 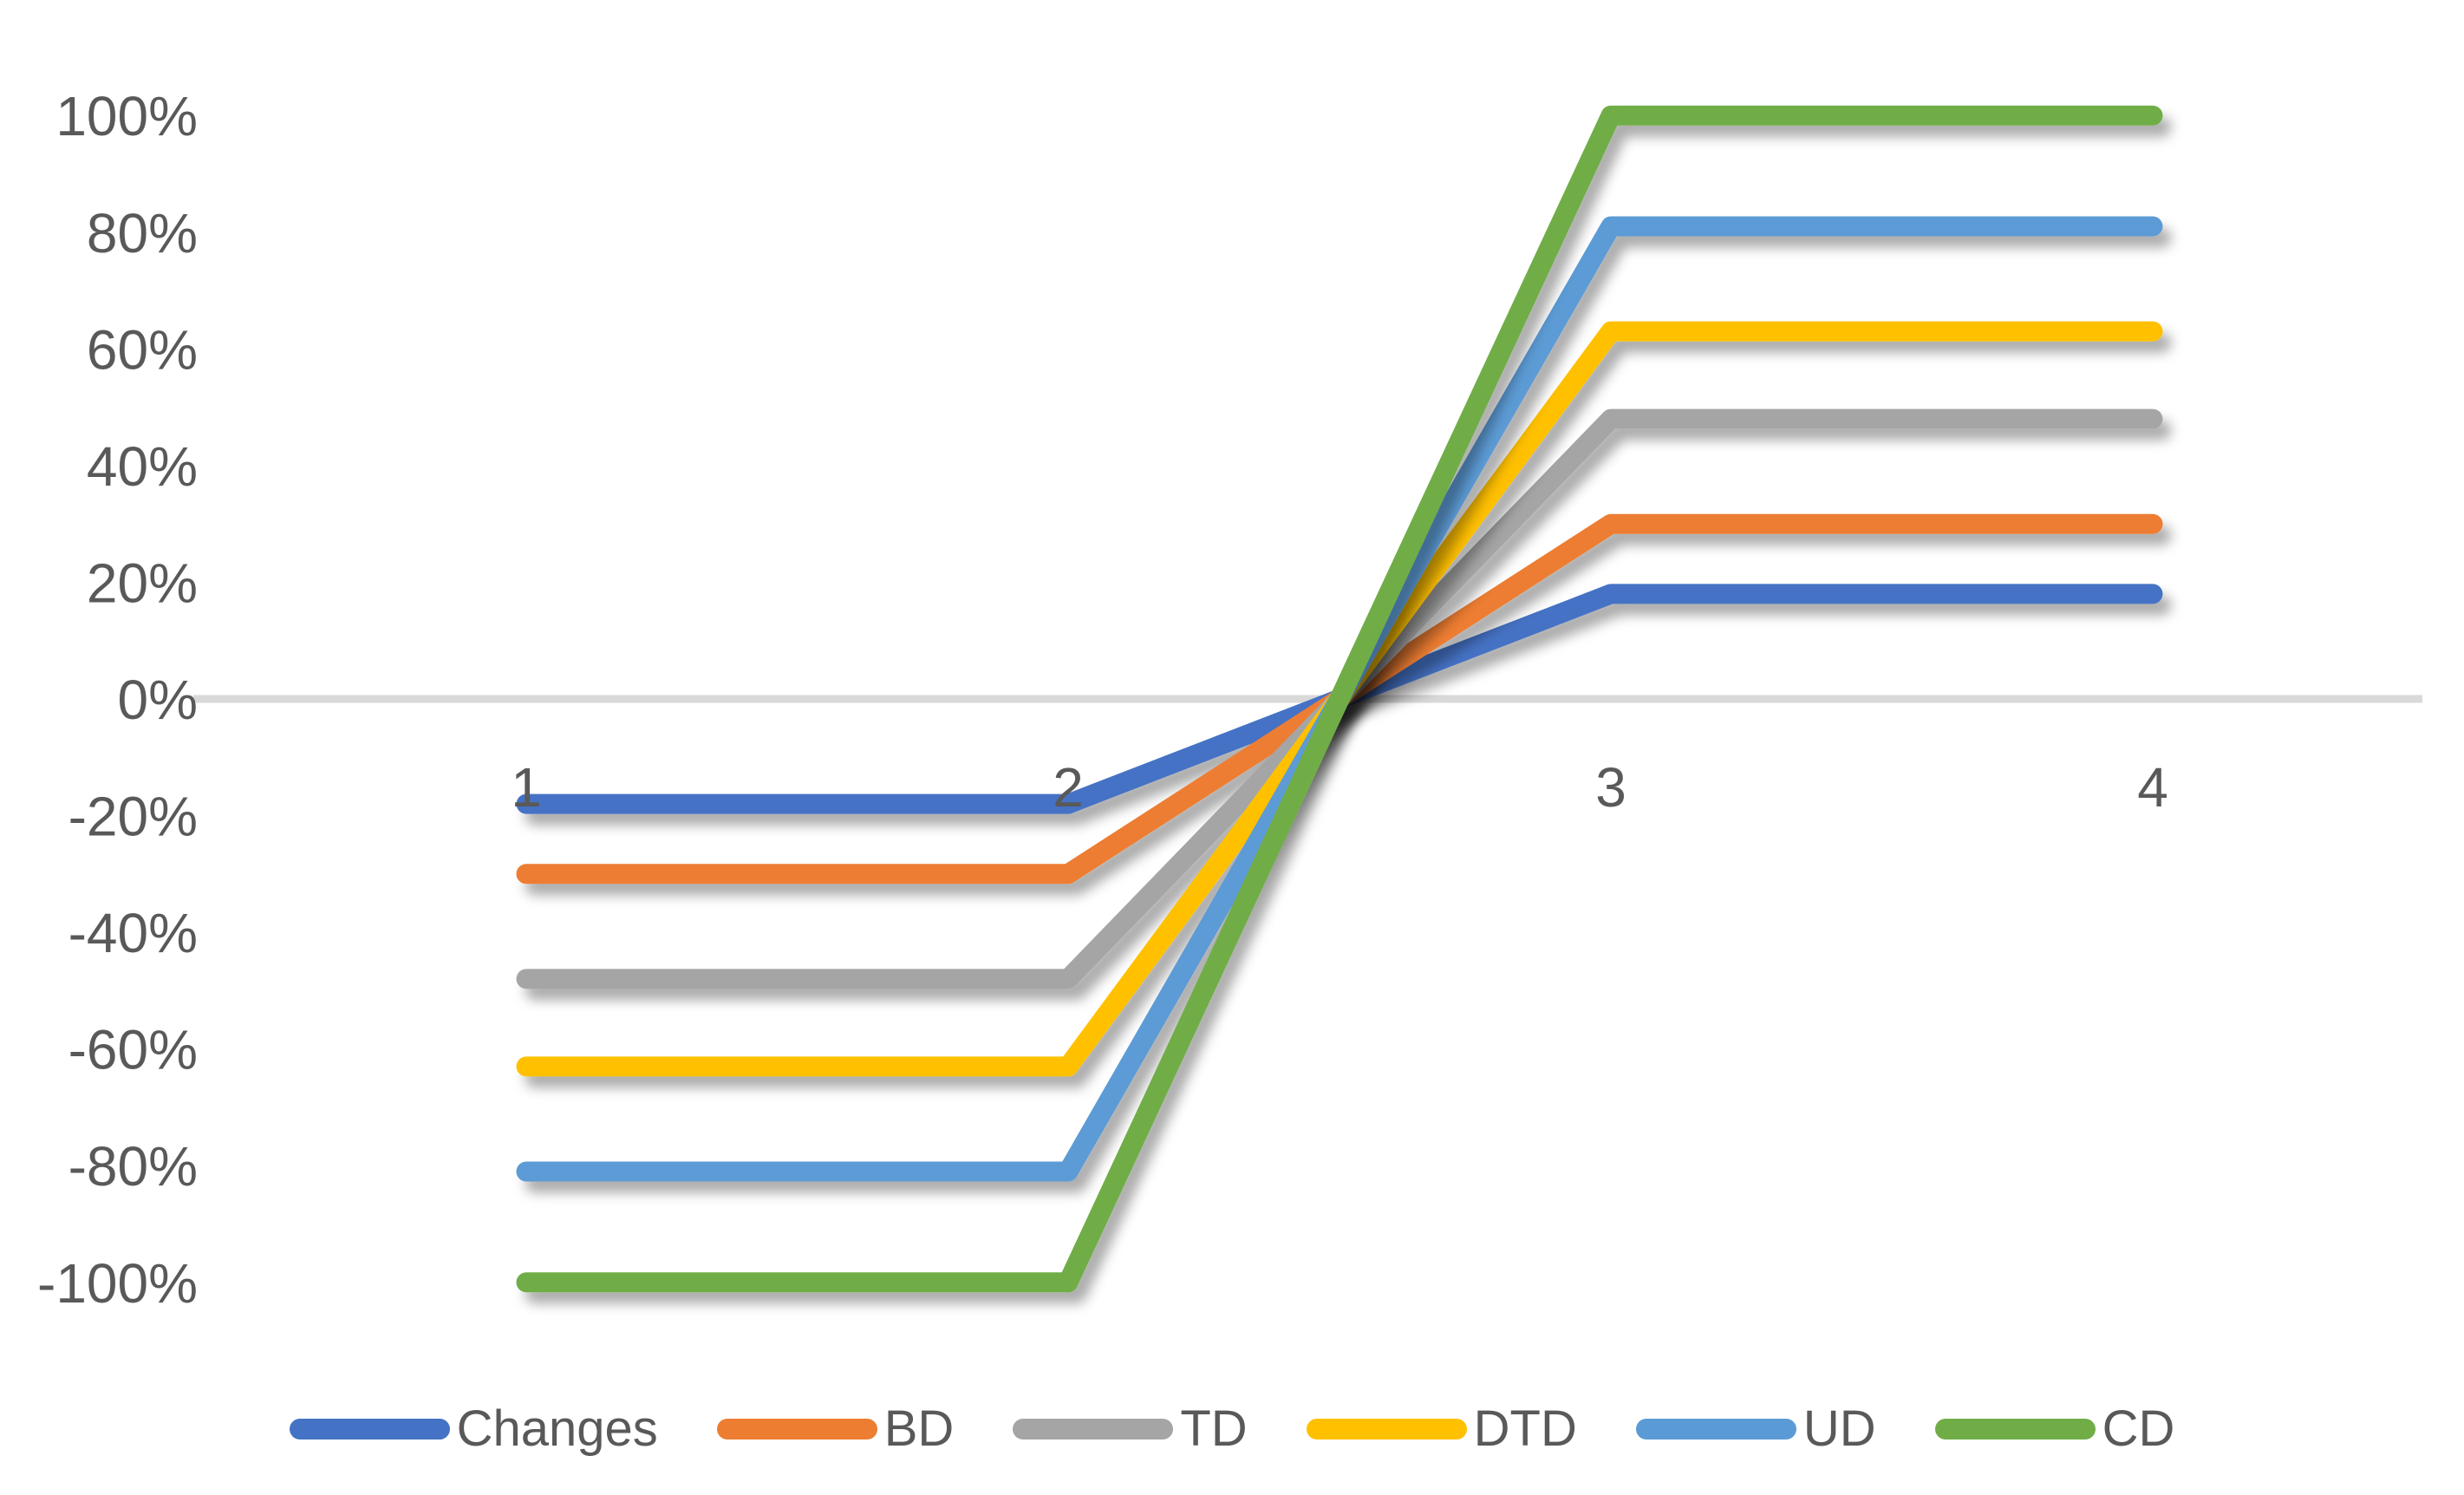 I want to click on y-axis-tick-label: 20%, so click(x=142, y=583).